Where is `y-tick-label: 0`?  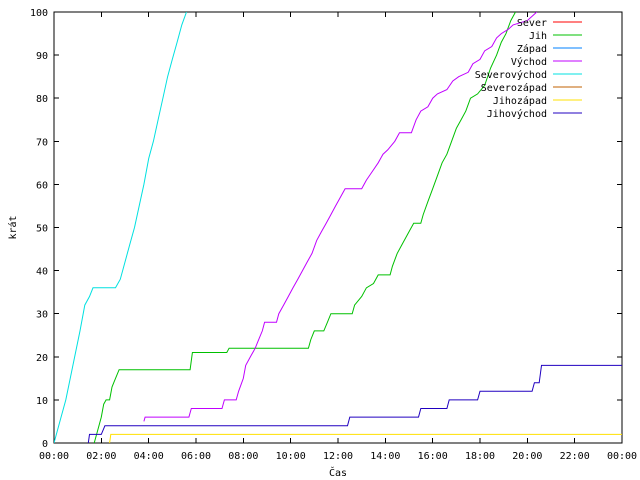 y-tick-label: 0 is located at coordinates (45, 444).